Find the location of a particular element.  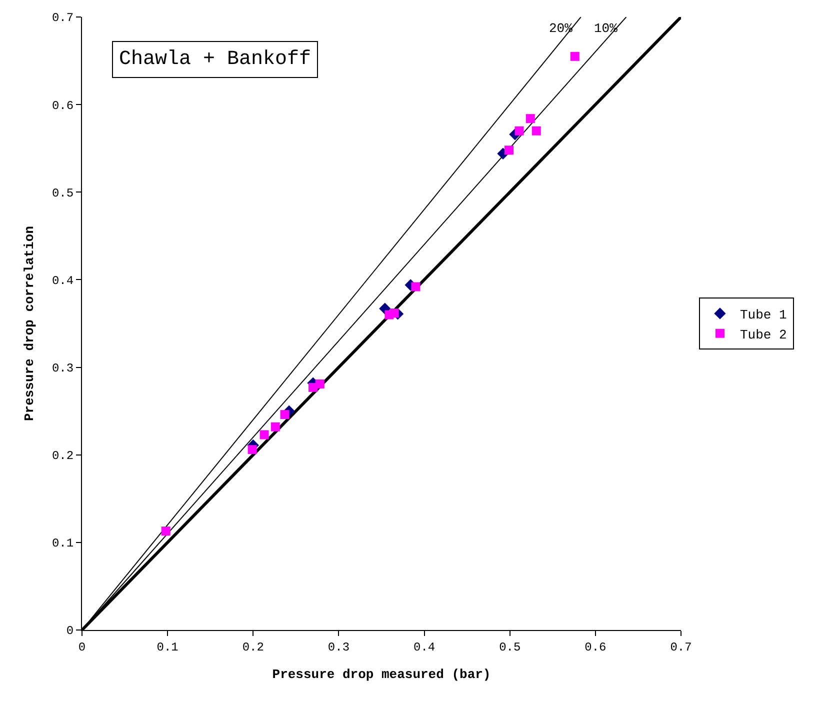

legend-label: Tube 1 is located at coordinates (763, 315).